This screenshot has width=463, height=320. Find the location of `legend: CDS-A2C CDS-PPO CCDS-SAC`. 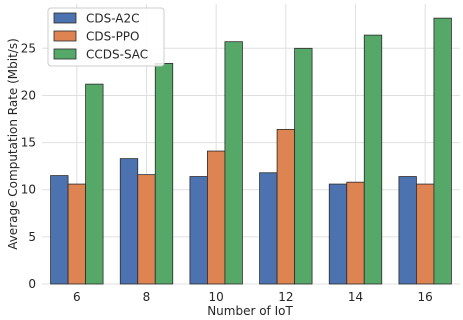

legend: CDS-A2C CDS-PPO CCDS-SAC is located at coordinates (106, 37).